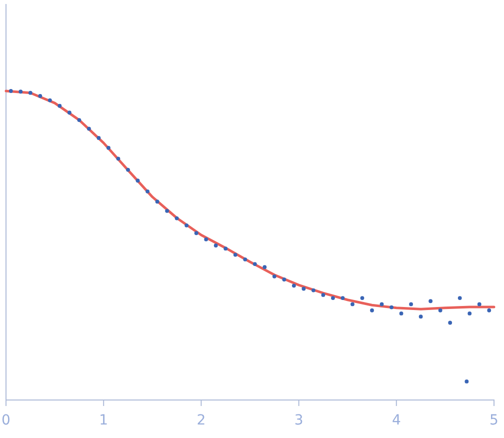 The height and width of the screenshot is (438, 504). Describe the element at coordinates (299, 420) in the screenshot. I see `x-tick-label: 3` at that location.